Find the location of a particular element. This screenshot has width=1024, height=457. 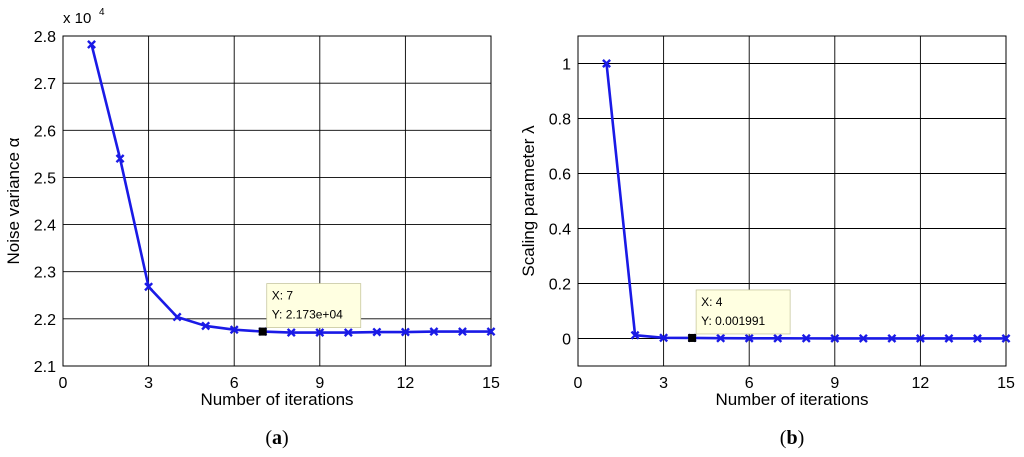

y-tick-label: 2.8 is located at coordinates (45, 37).